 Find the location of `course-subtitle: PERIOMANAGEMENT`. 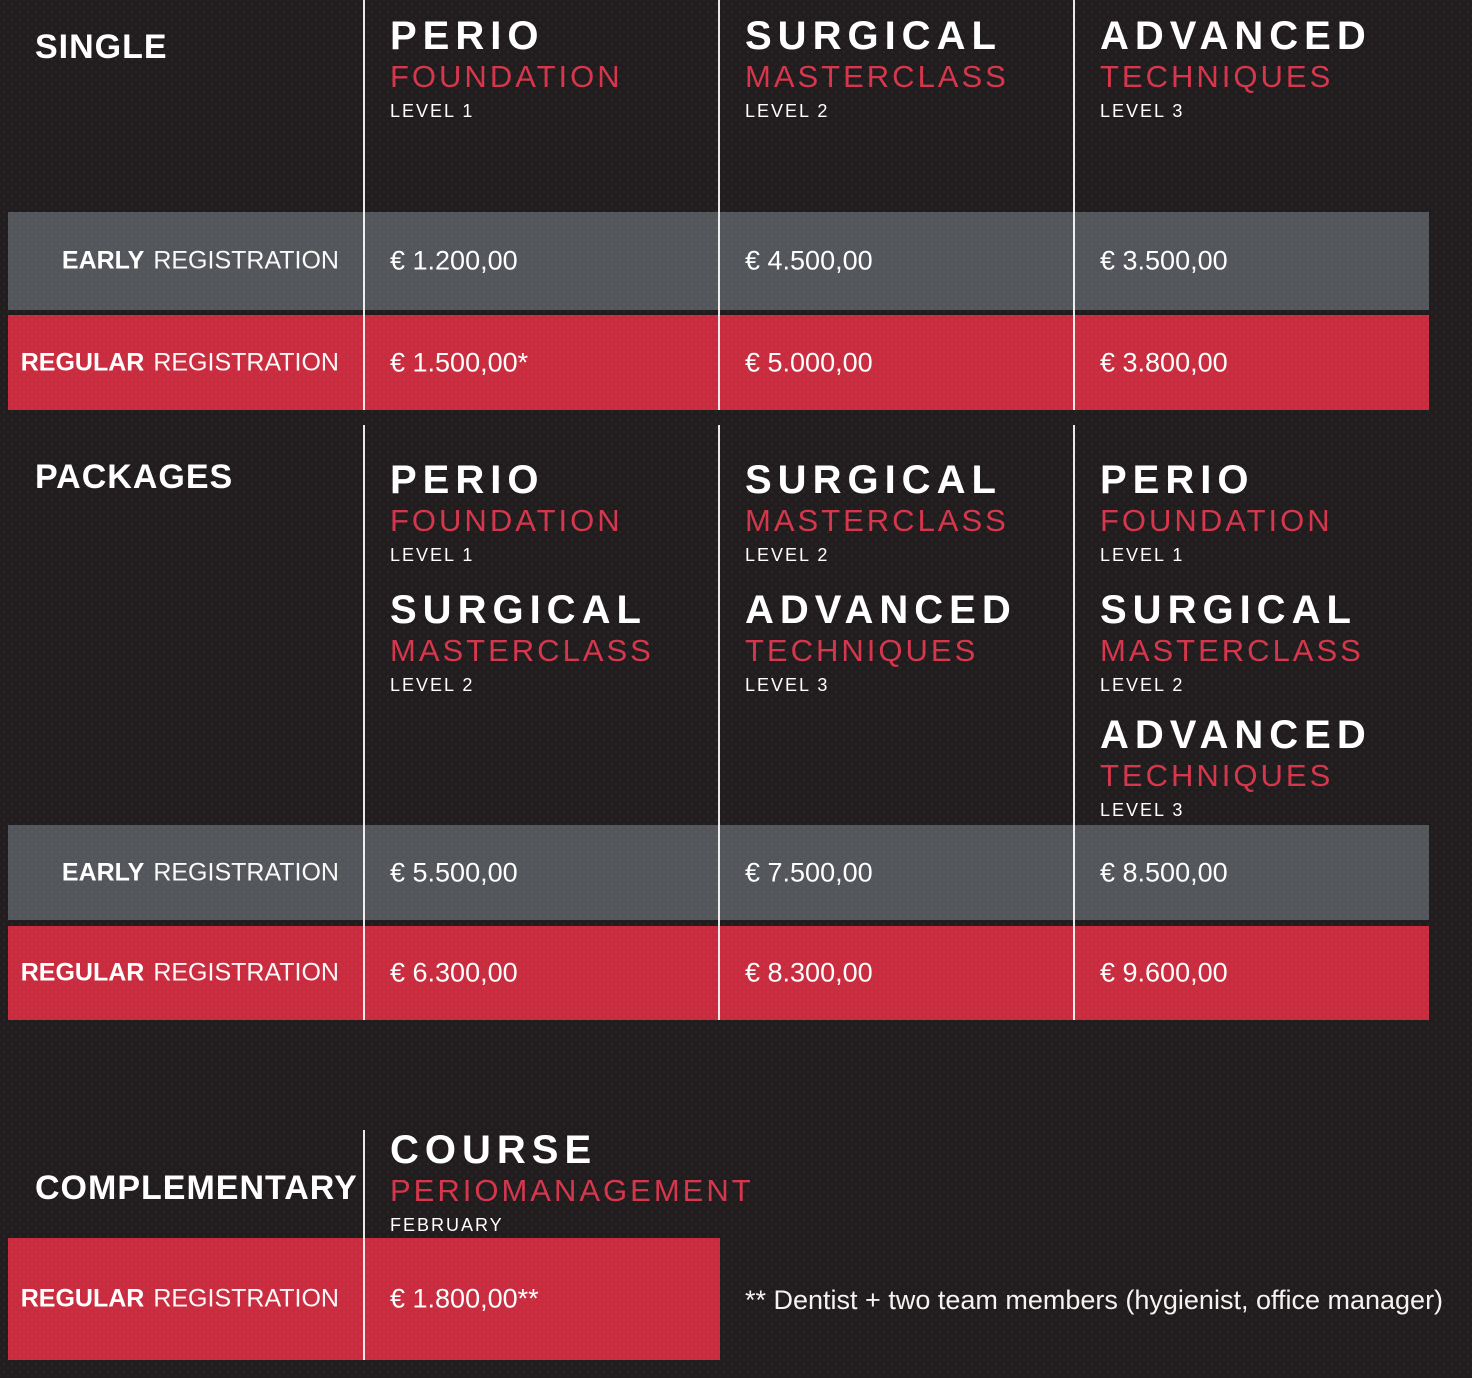

course-subtitle: PERIOMANAGEMENT is located at coordinates (572, 1190).